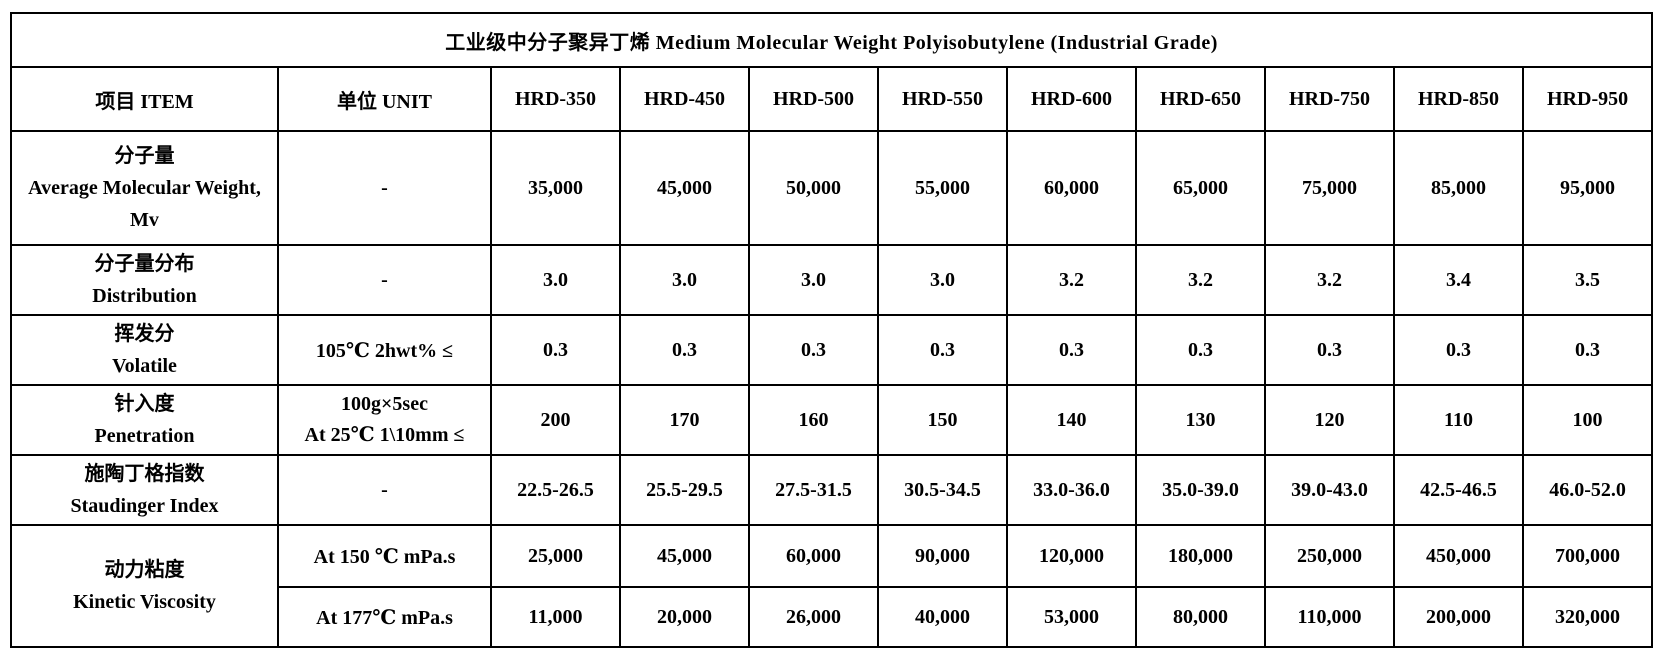  Describe the element at coordinates (1458, 490) in the screenshot. I see `value-cell: 42.5-46.5` at that location.